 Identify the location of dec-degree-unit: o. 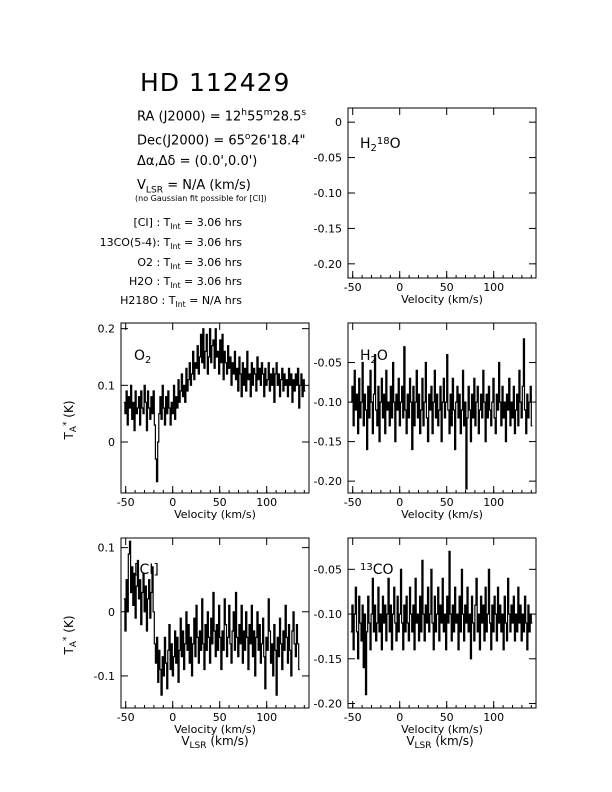
(247, 137).